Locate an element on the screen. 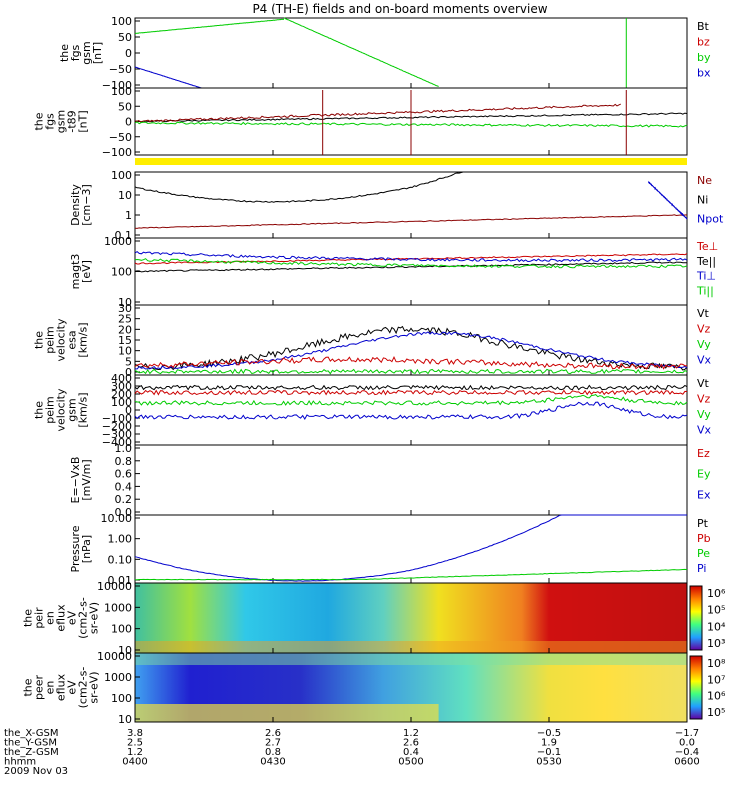  vel_esa-ylabel: [km/s] is located at coordinates (83, 339).